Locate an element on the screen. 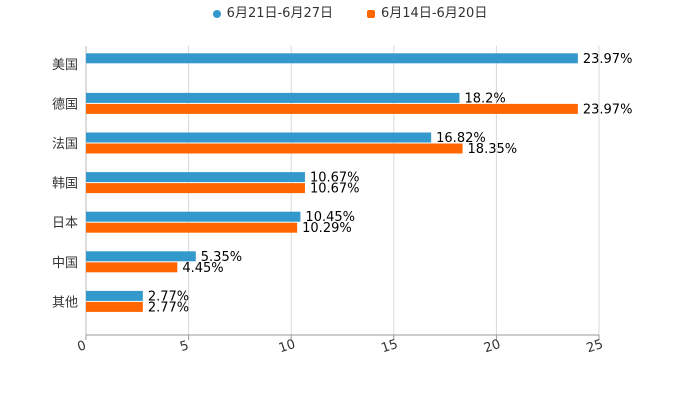 The image size is (700, 400). data-label-series-2-3: 10.67% is located at coordinates (335, 189).